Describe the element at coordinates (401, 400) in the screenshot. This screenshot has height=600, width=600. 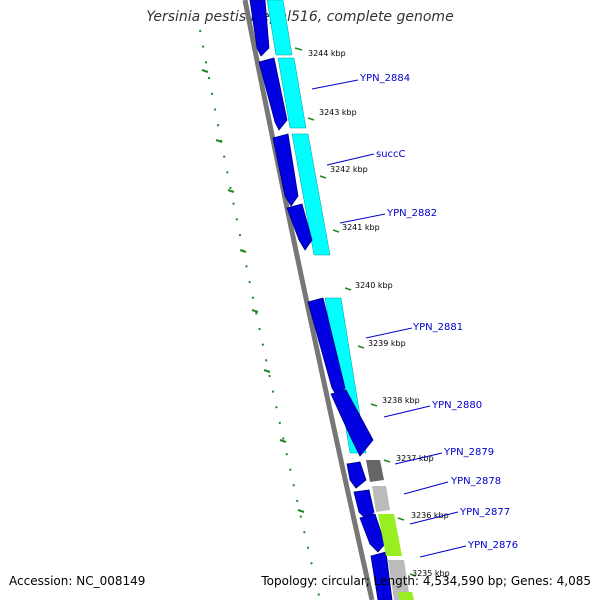
I see `tick-label: 3238 kbp` at that location.